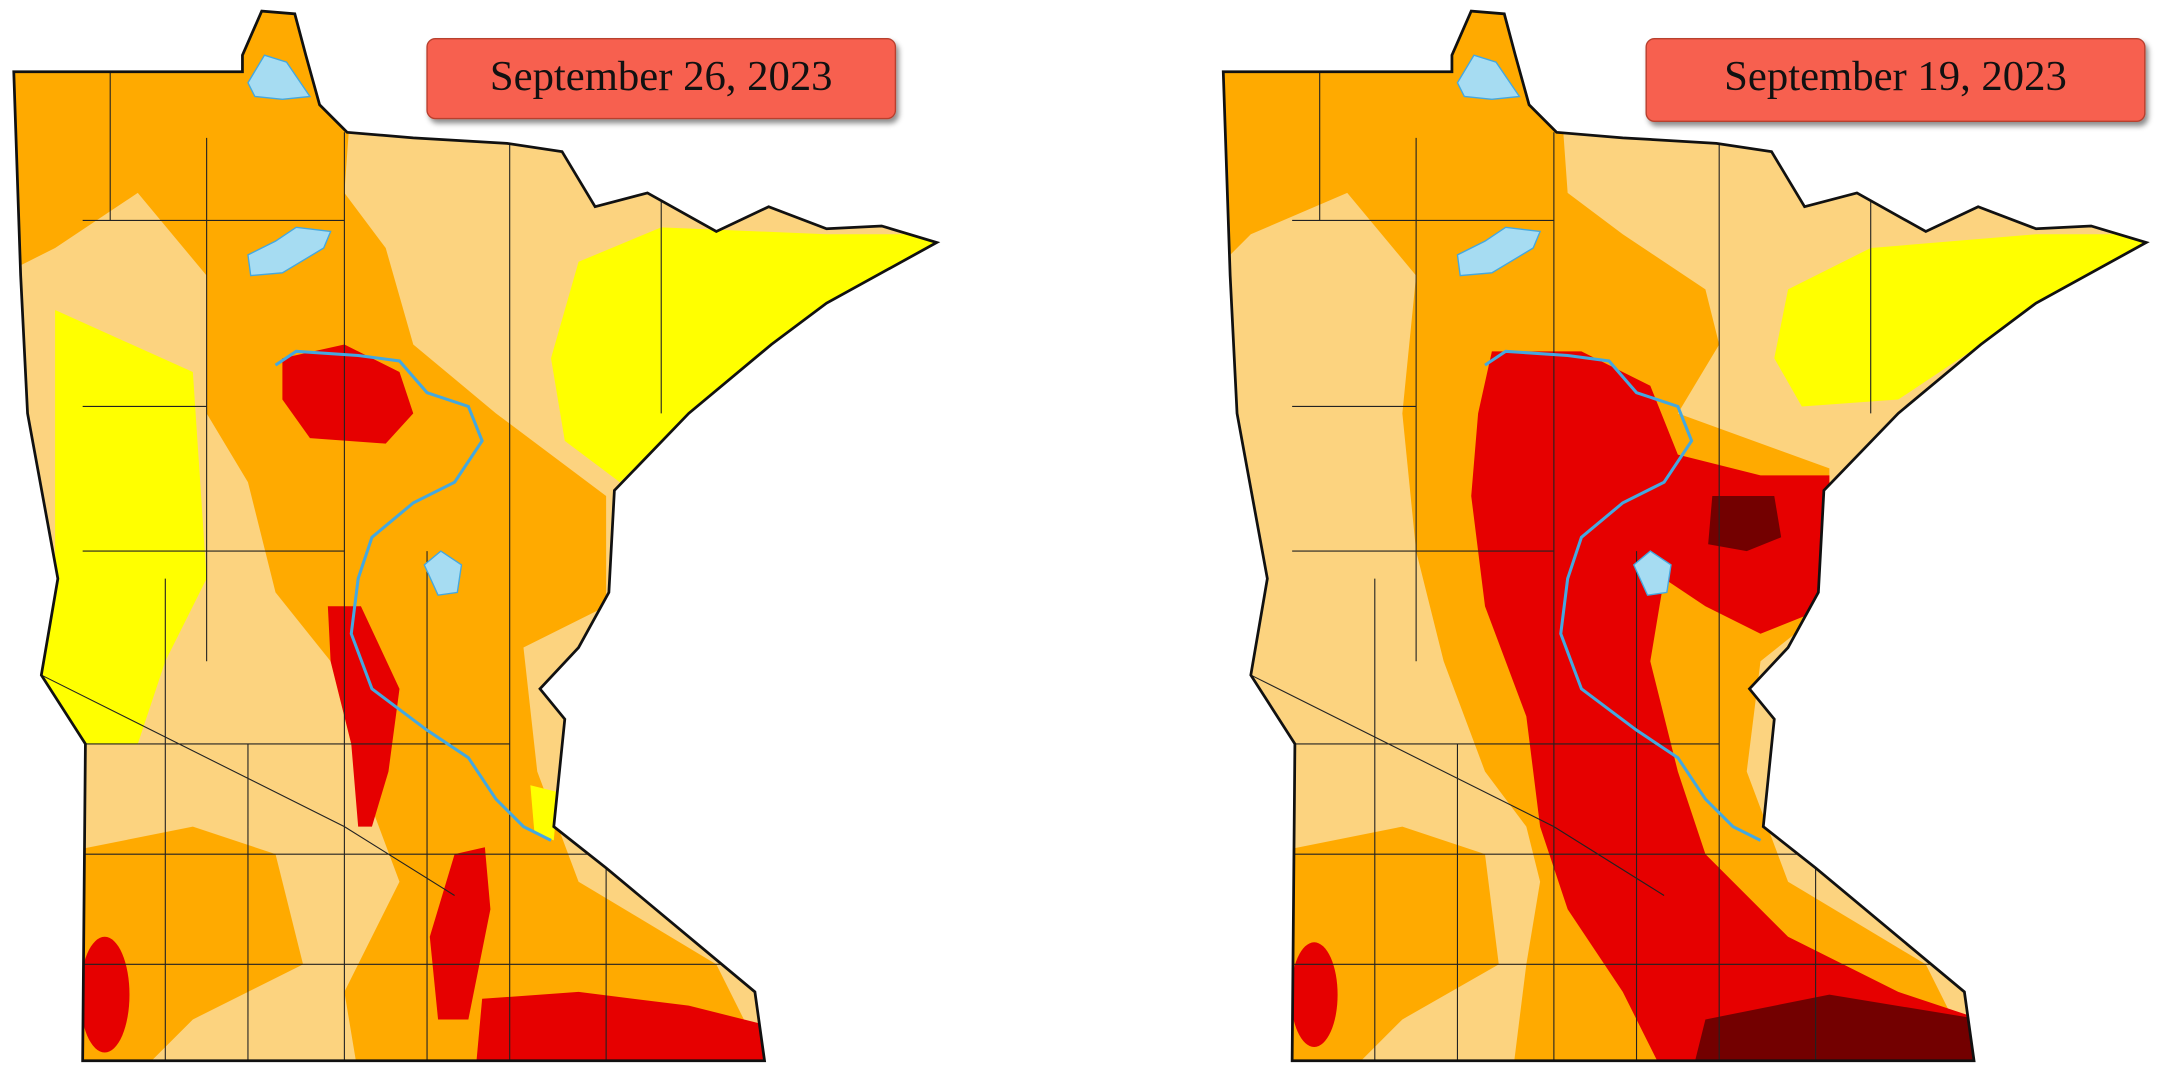  I want to click on date-label: September 26, 2023, so click(661, 76).